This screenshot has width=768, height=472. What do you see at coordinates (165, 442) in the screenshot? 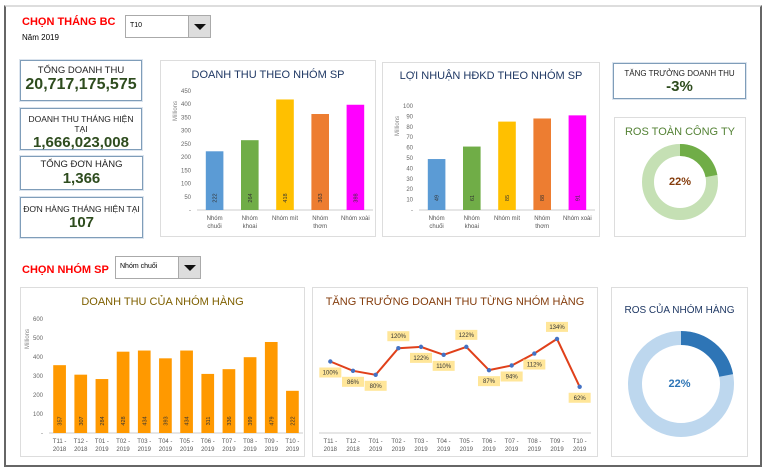
I see `x-tick-label: T04 -` at bounding box center [165, 442].